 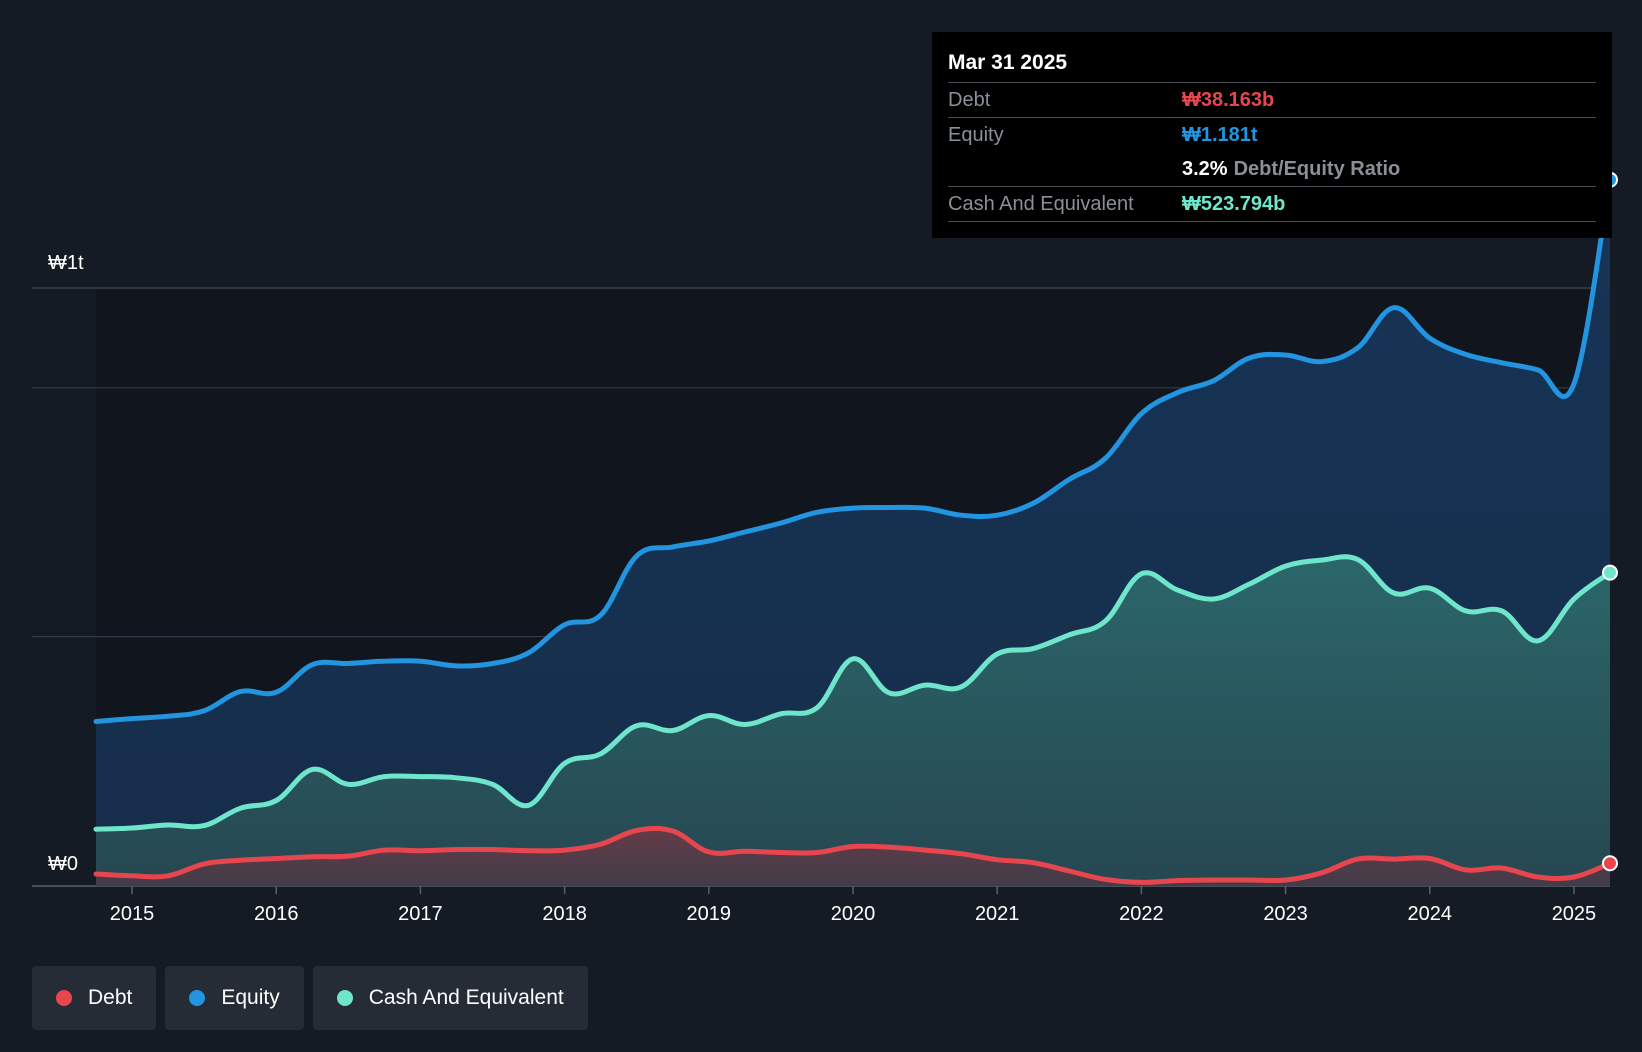 I want to click on y-axis-top-label: ₩1t, so click(x=66, y=263).